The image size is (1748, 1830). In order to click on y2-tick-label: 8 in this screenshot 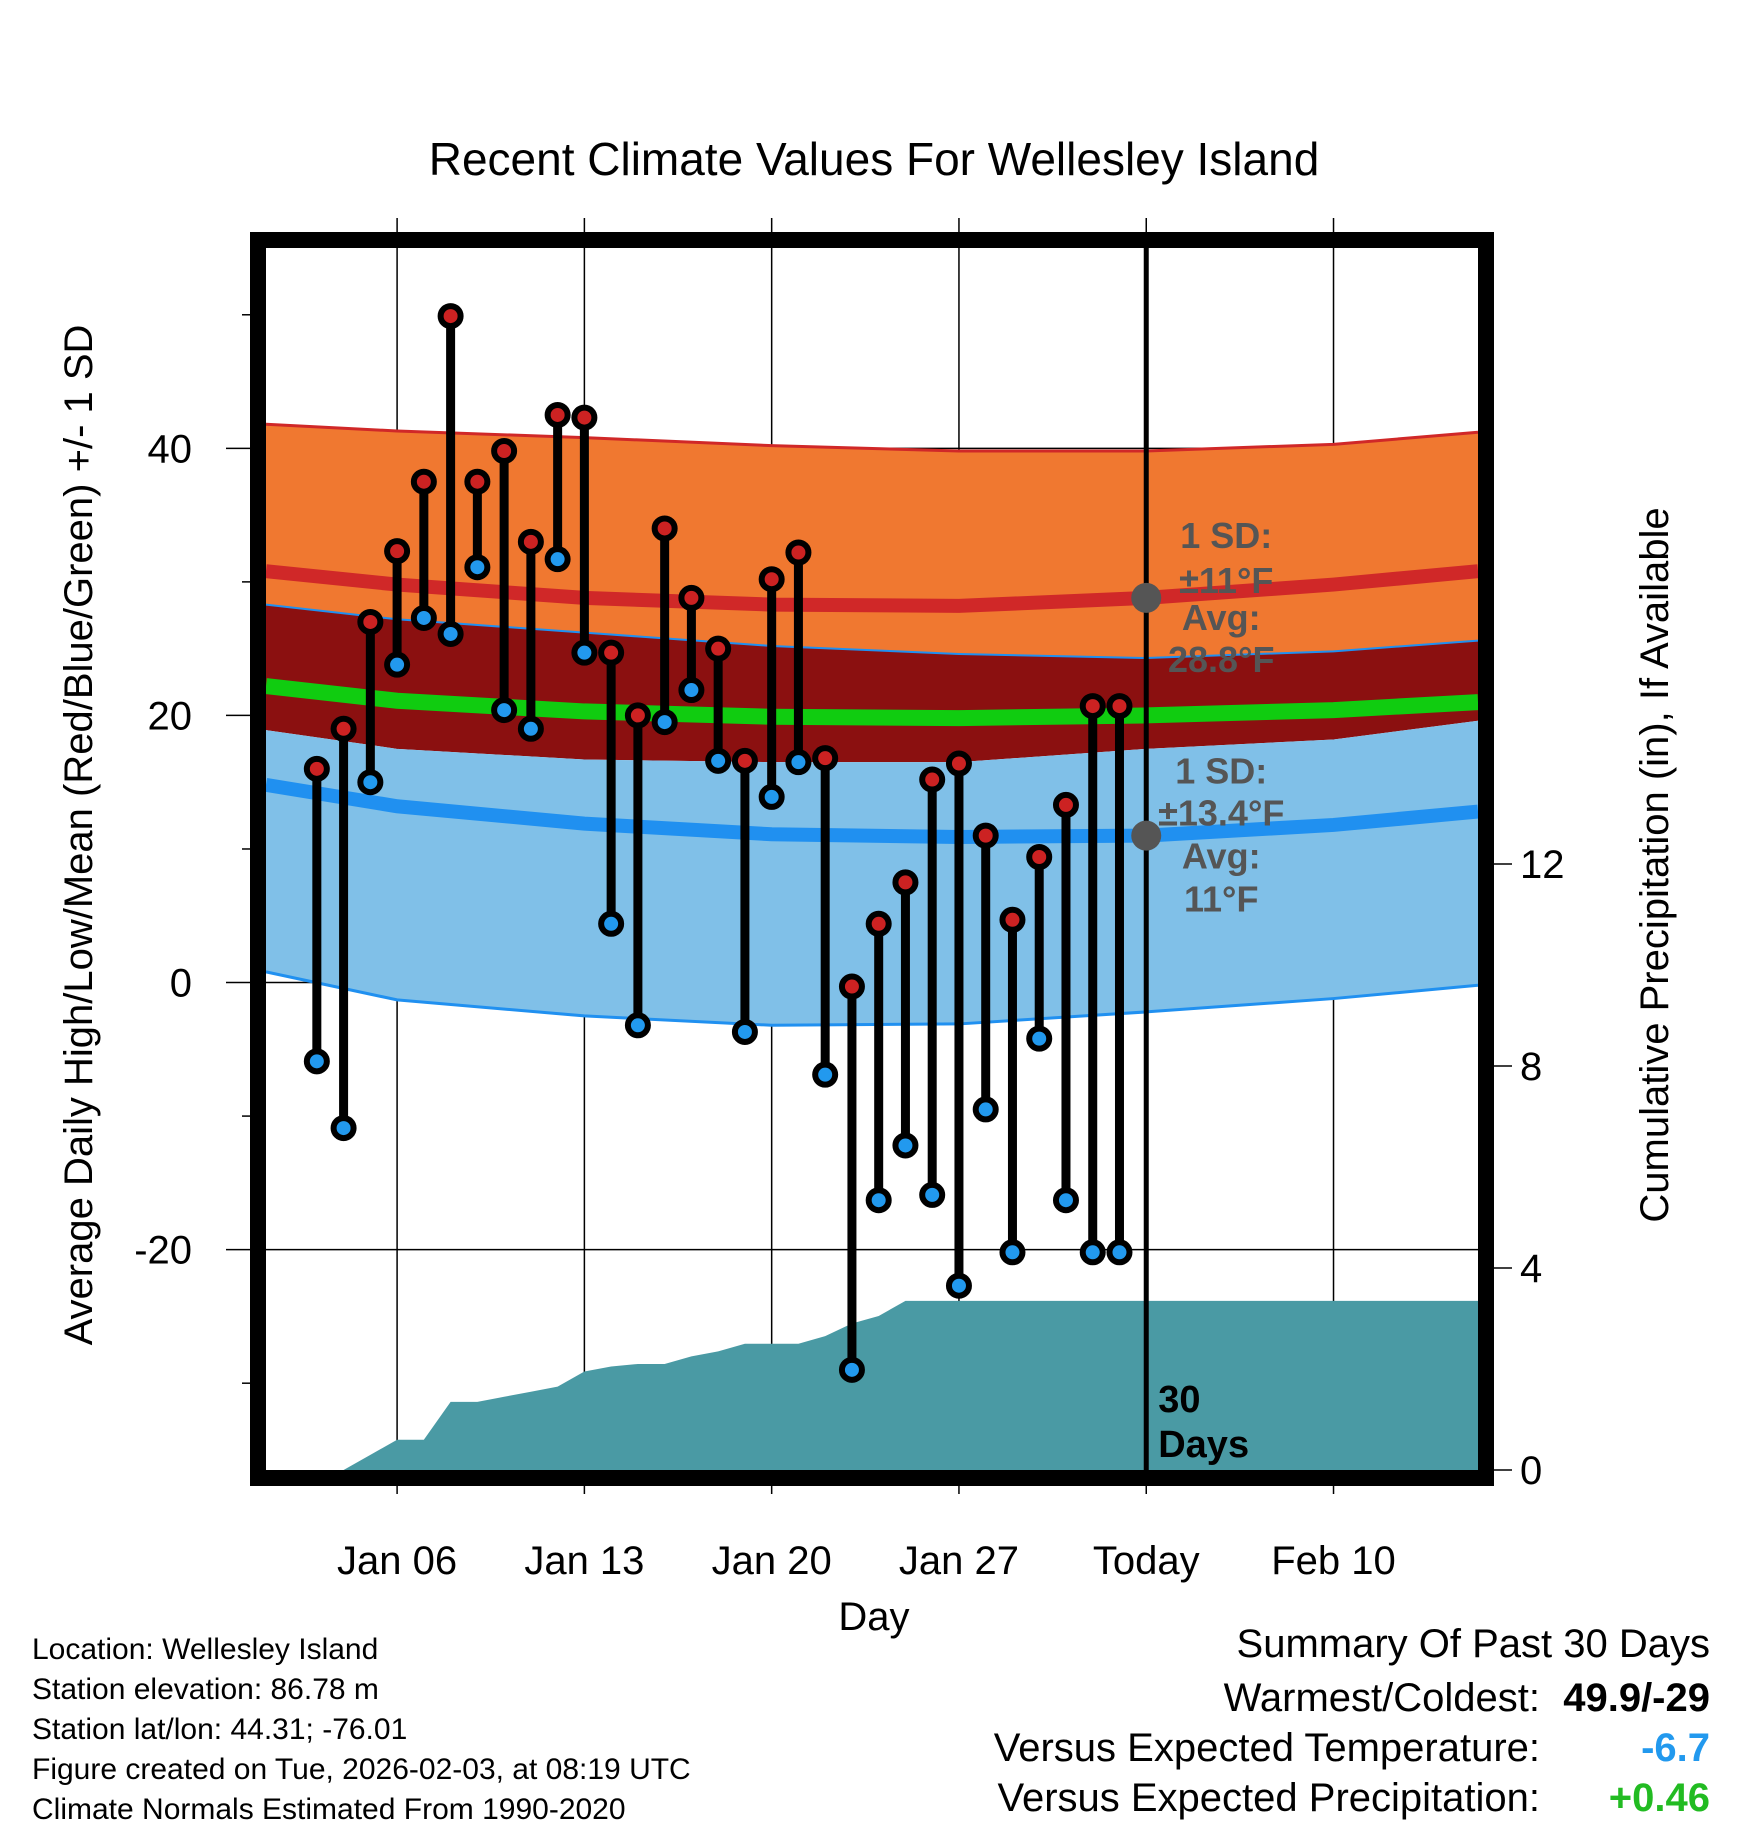, I will do `click(1531, 1067)`.